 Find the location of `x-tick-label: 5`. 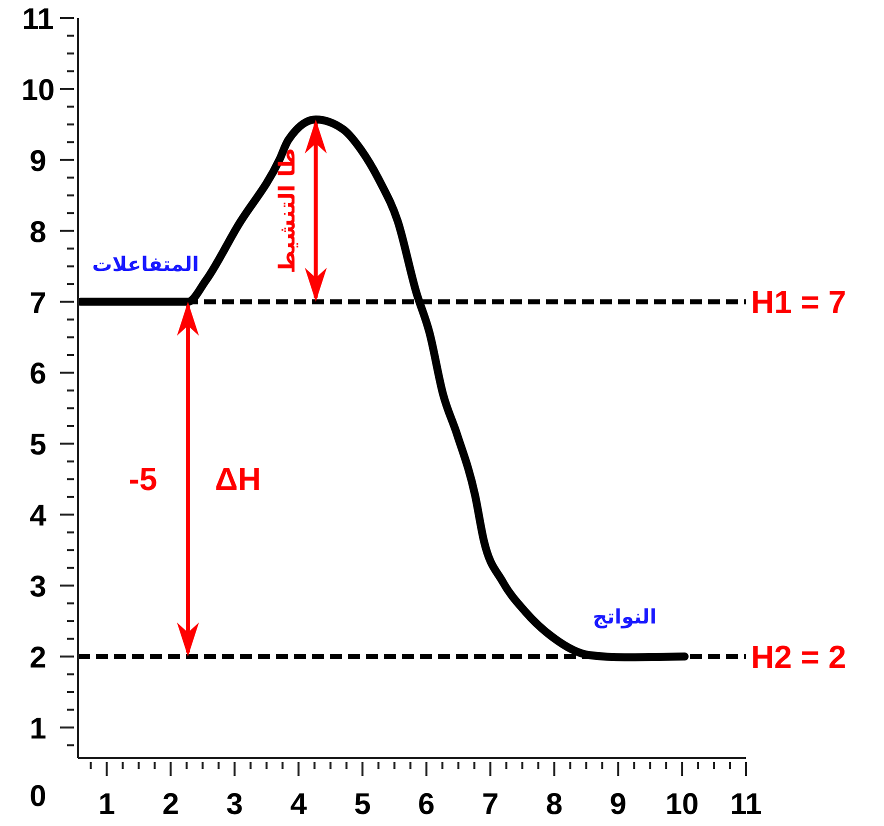

x-tick-label: 5 is located at coordinates (362, 804).